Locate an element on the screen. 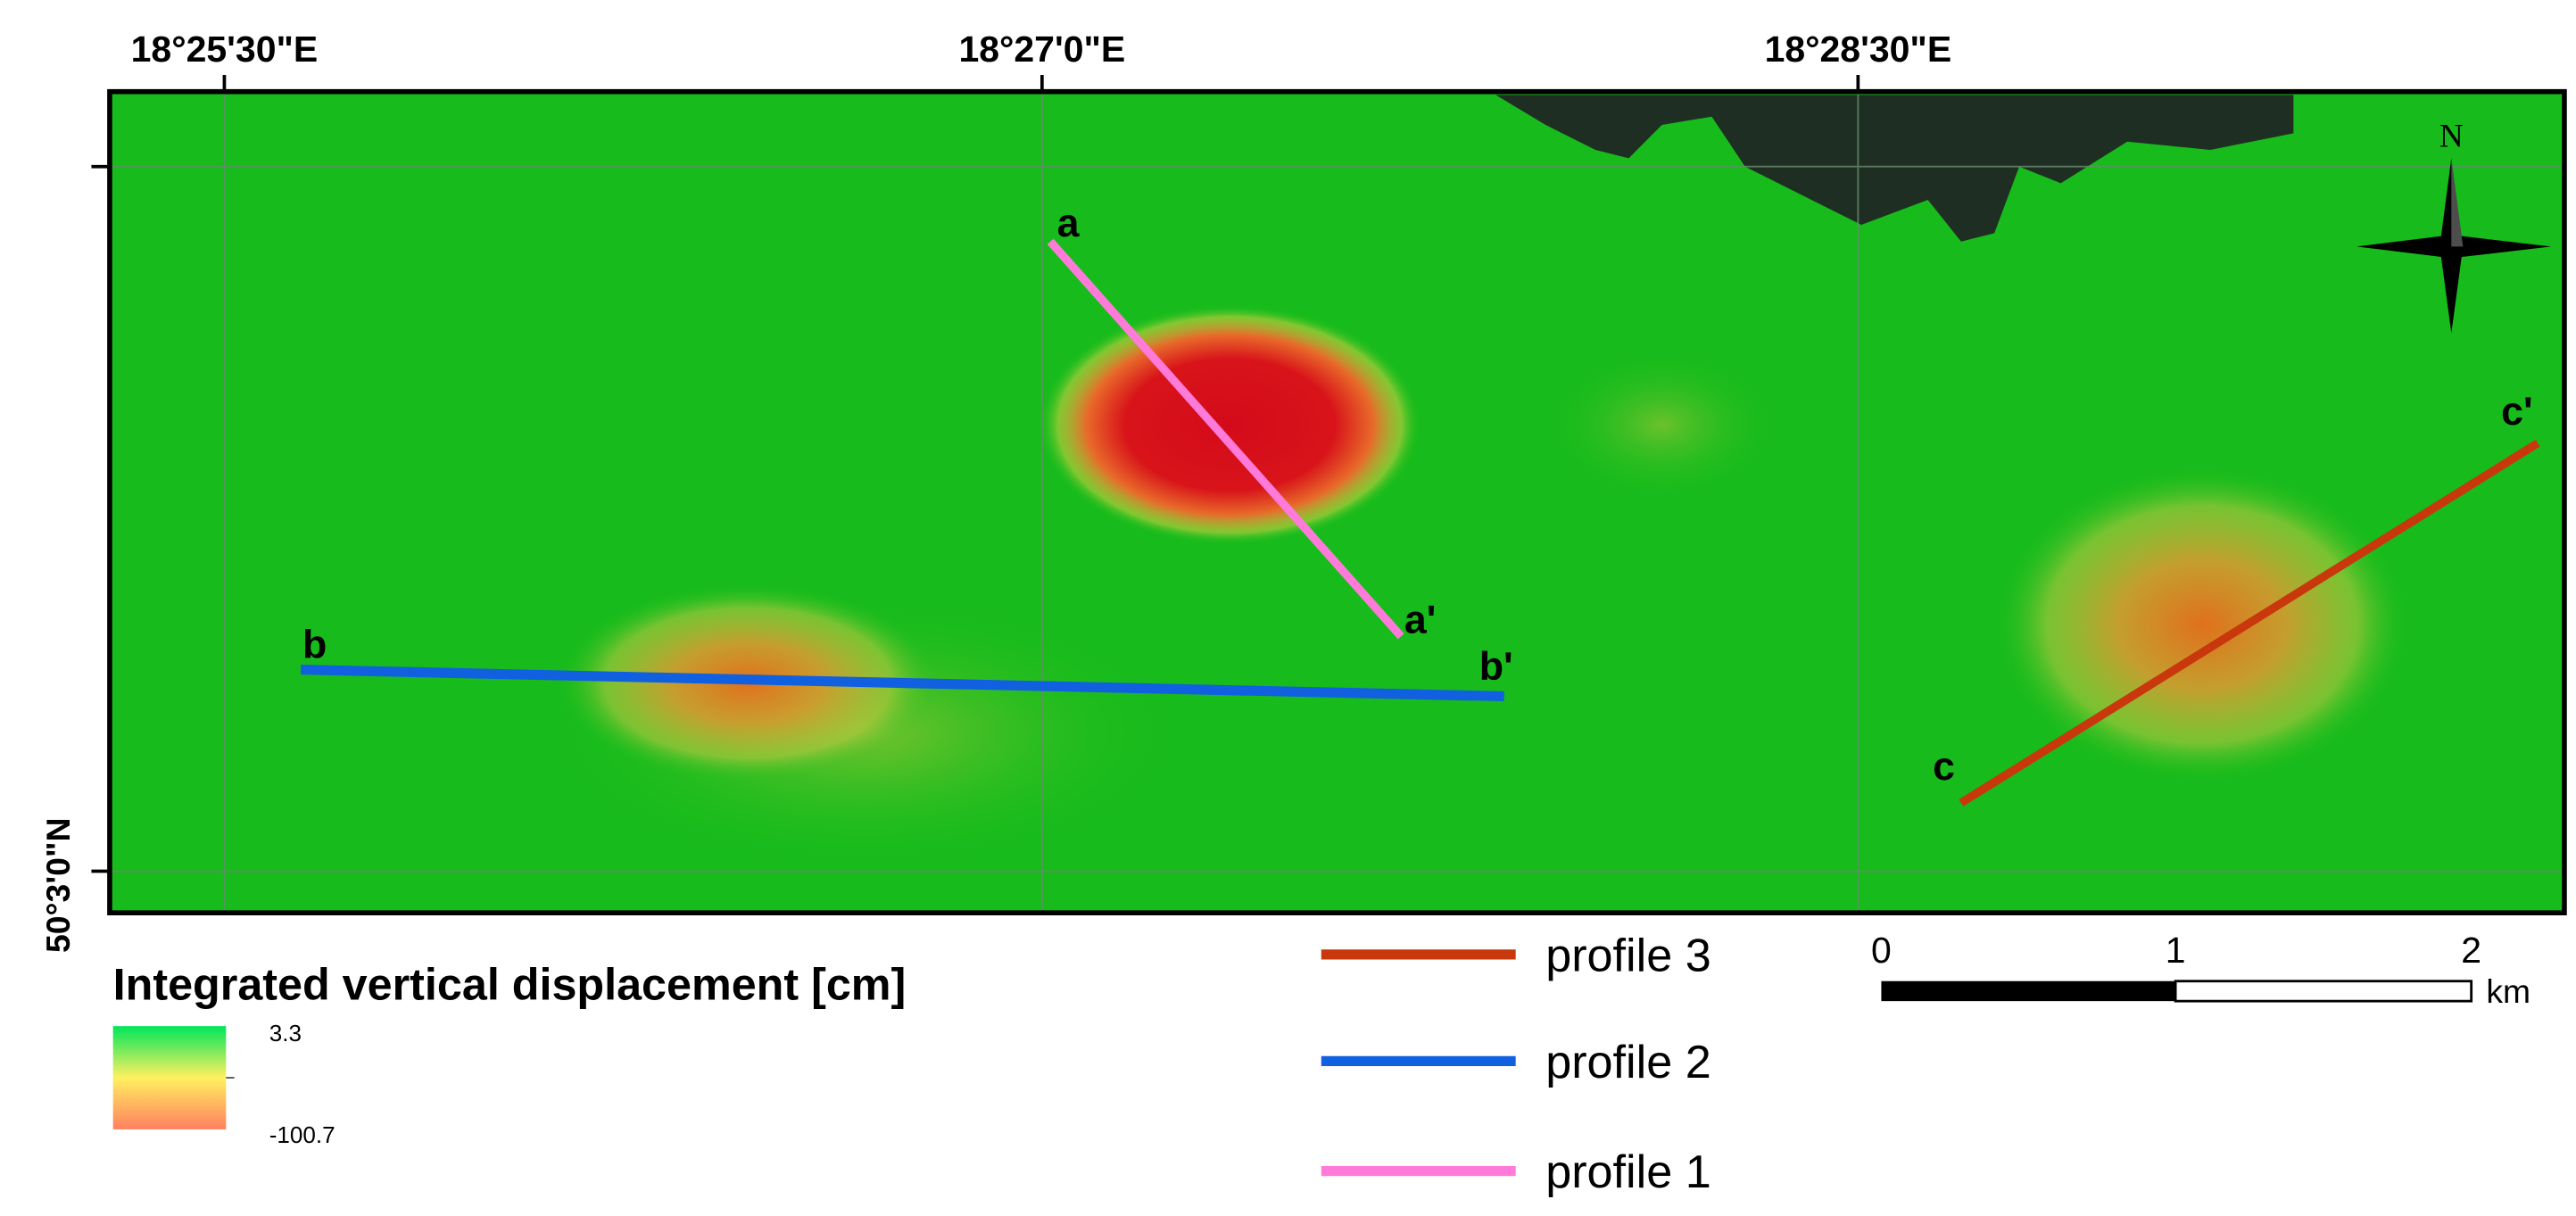 The height and width of the screenshot is (1216, 2576). subsidence-basin is located at coordinates (1230, 425).